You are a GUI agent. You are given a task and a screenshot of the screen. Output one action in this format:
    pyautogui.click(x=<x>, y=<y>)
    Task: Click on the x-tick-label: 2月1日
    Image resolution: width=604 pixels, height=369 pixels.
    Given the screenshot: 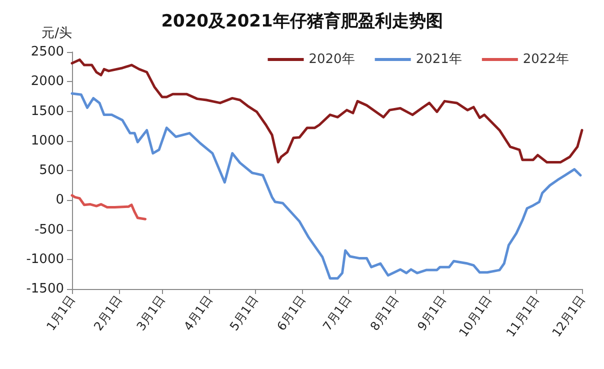 What is the action you would take?
    pyautogui.click(x=108, y=313)
    